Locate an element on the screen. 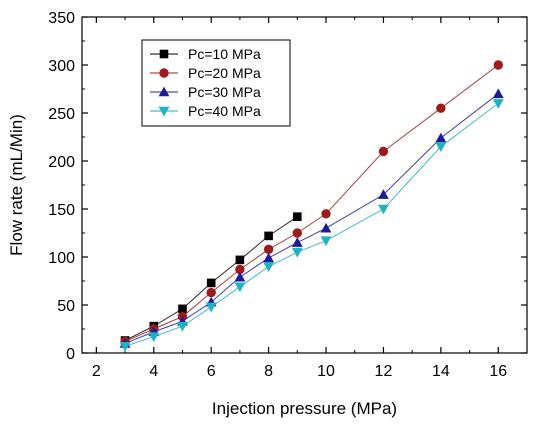 The height and width of the screenshot is (427, 550). legend-entry: Pc=10 MPa is located at coordinates (205, 54).